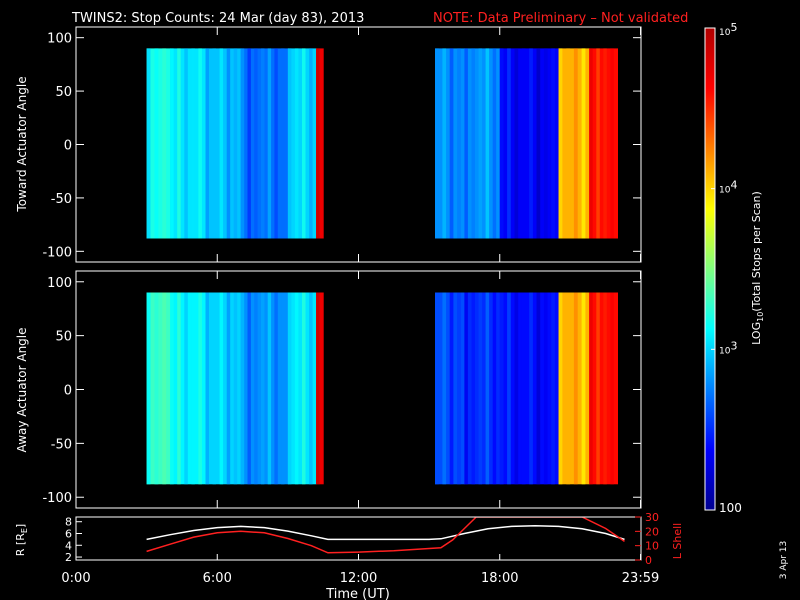 This screenshot has width=800, height=600. Describe the element at coordinates (358, 578) in the screenshot. I see `time-tick-label: 12:00` at that location.